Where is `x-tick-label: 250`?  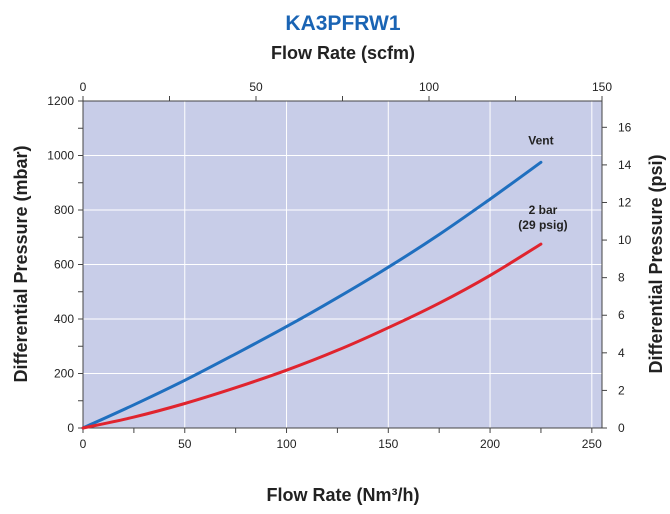
x-tick-label: 250 is located at coordinates (592, 444).